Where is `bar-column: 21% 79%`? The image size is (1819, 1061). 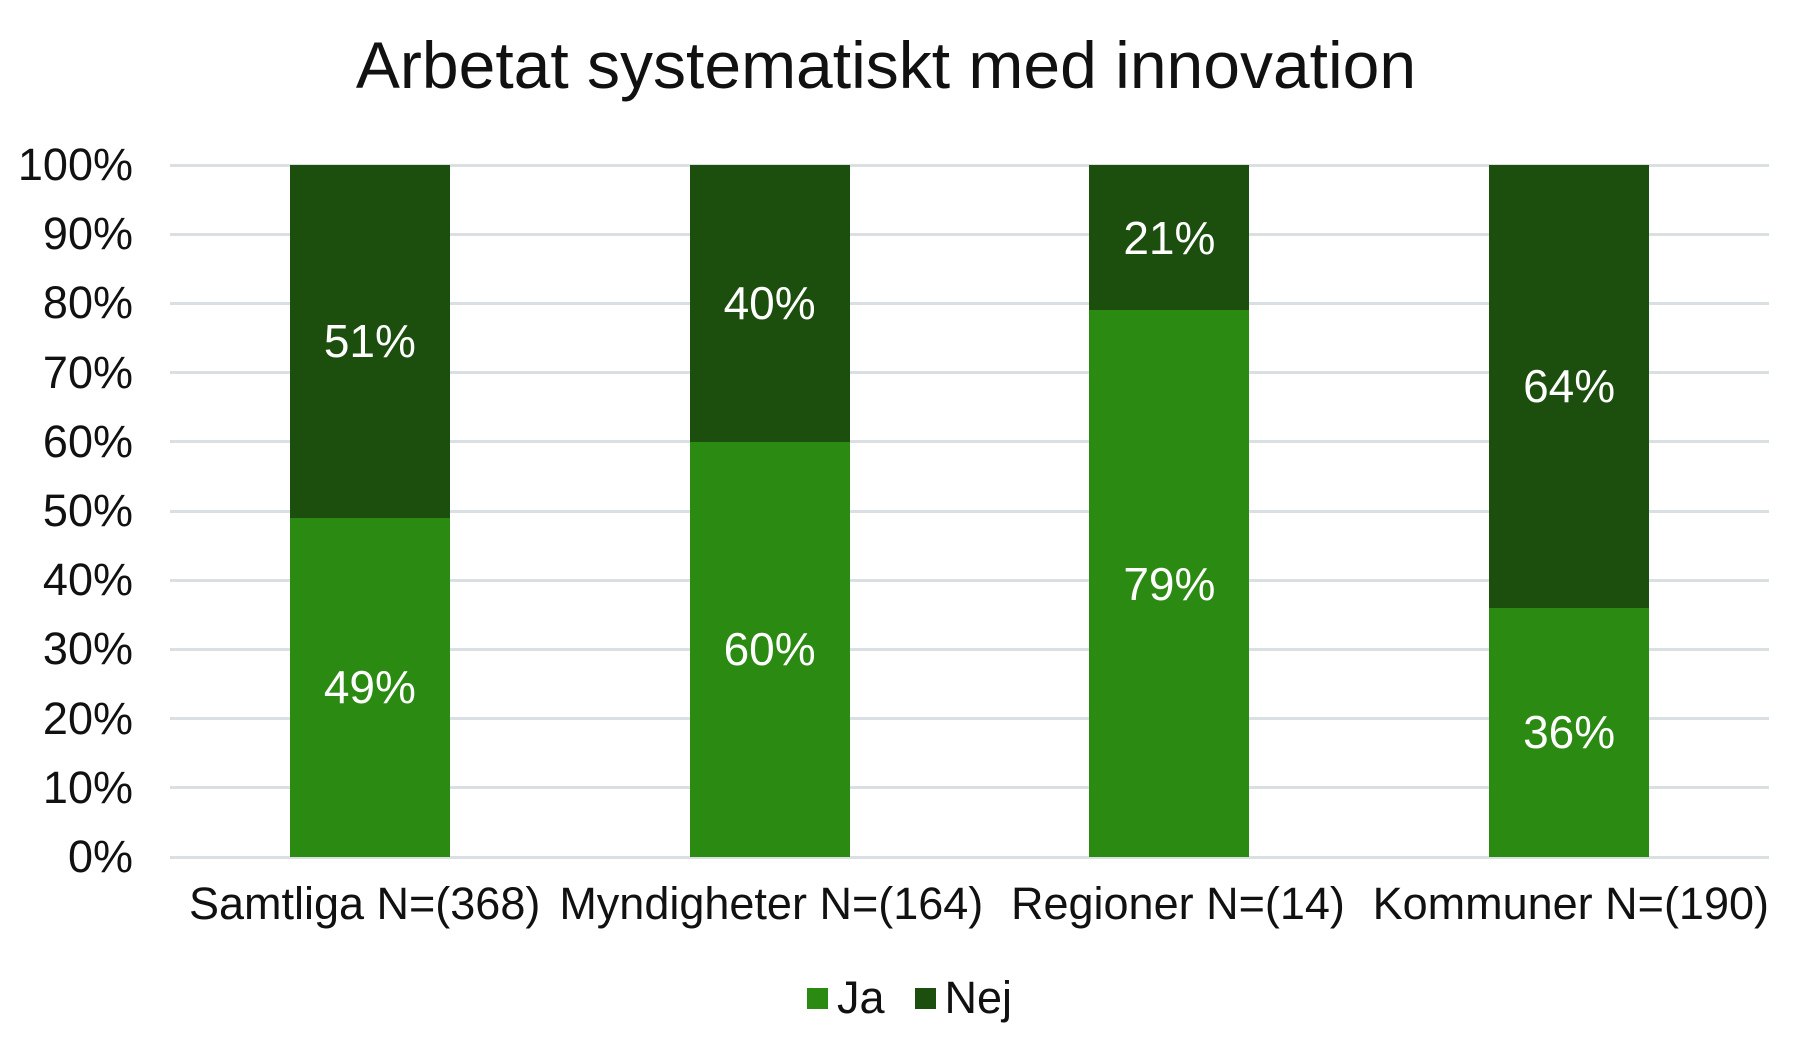
bar-column: 21% 79% is located at coordinates (1169, 511).